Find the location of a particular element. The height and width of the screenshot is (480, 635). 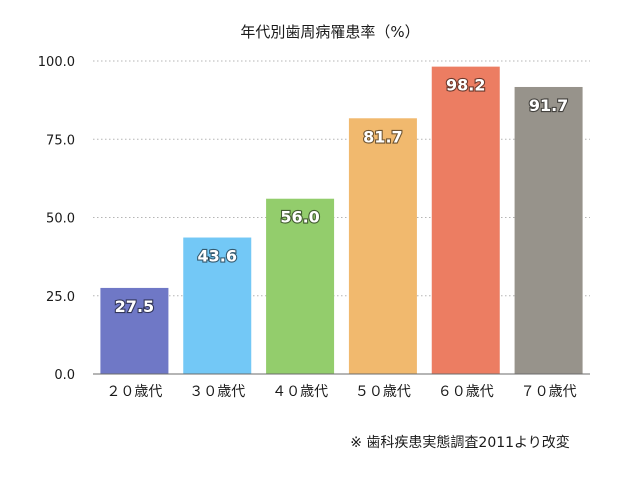

x-category-label: ４０歳代 is located at coordinates (300, 392).